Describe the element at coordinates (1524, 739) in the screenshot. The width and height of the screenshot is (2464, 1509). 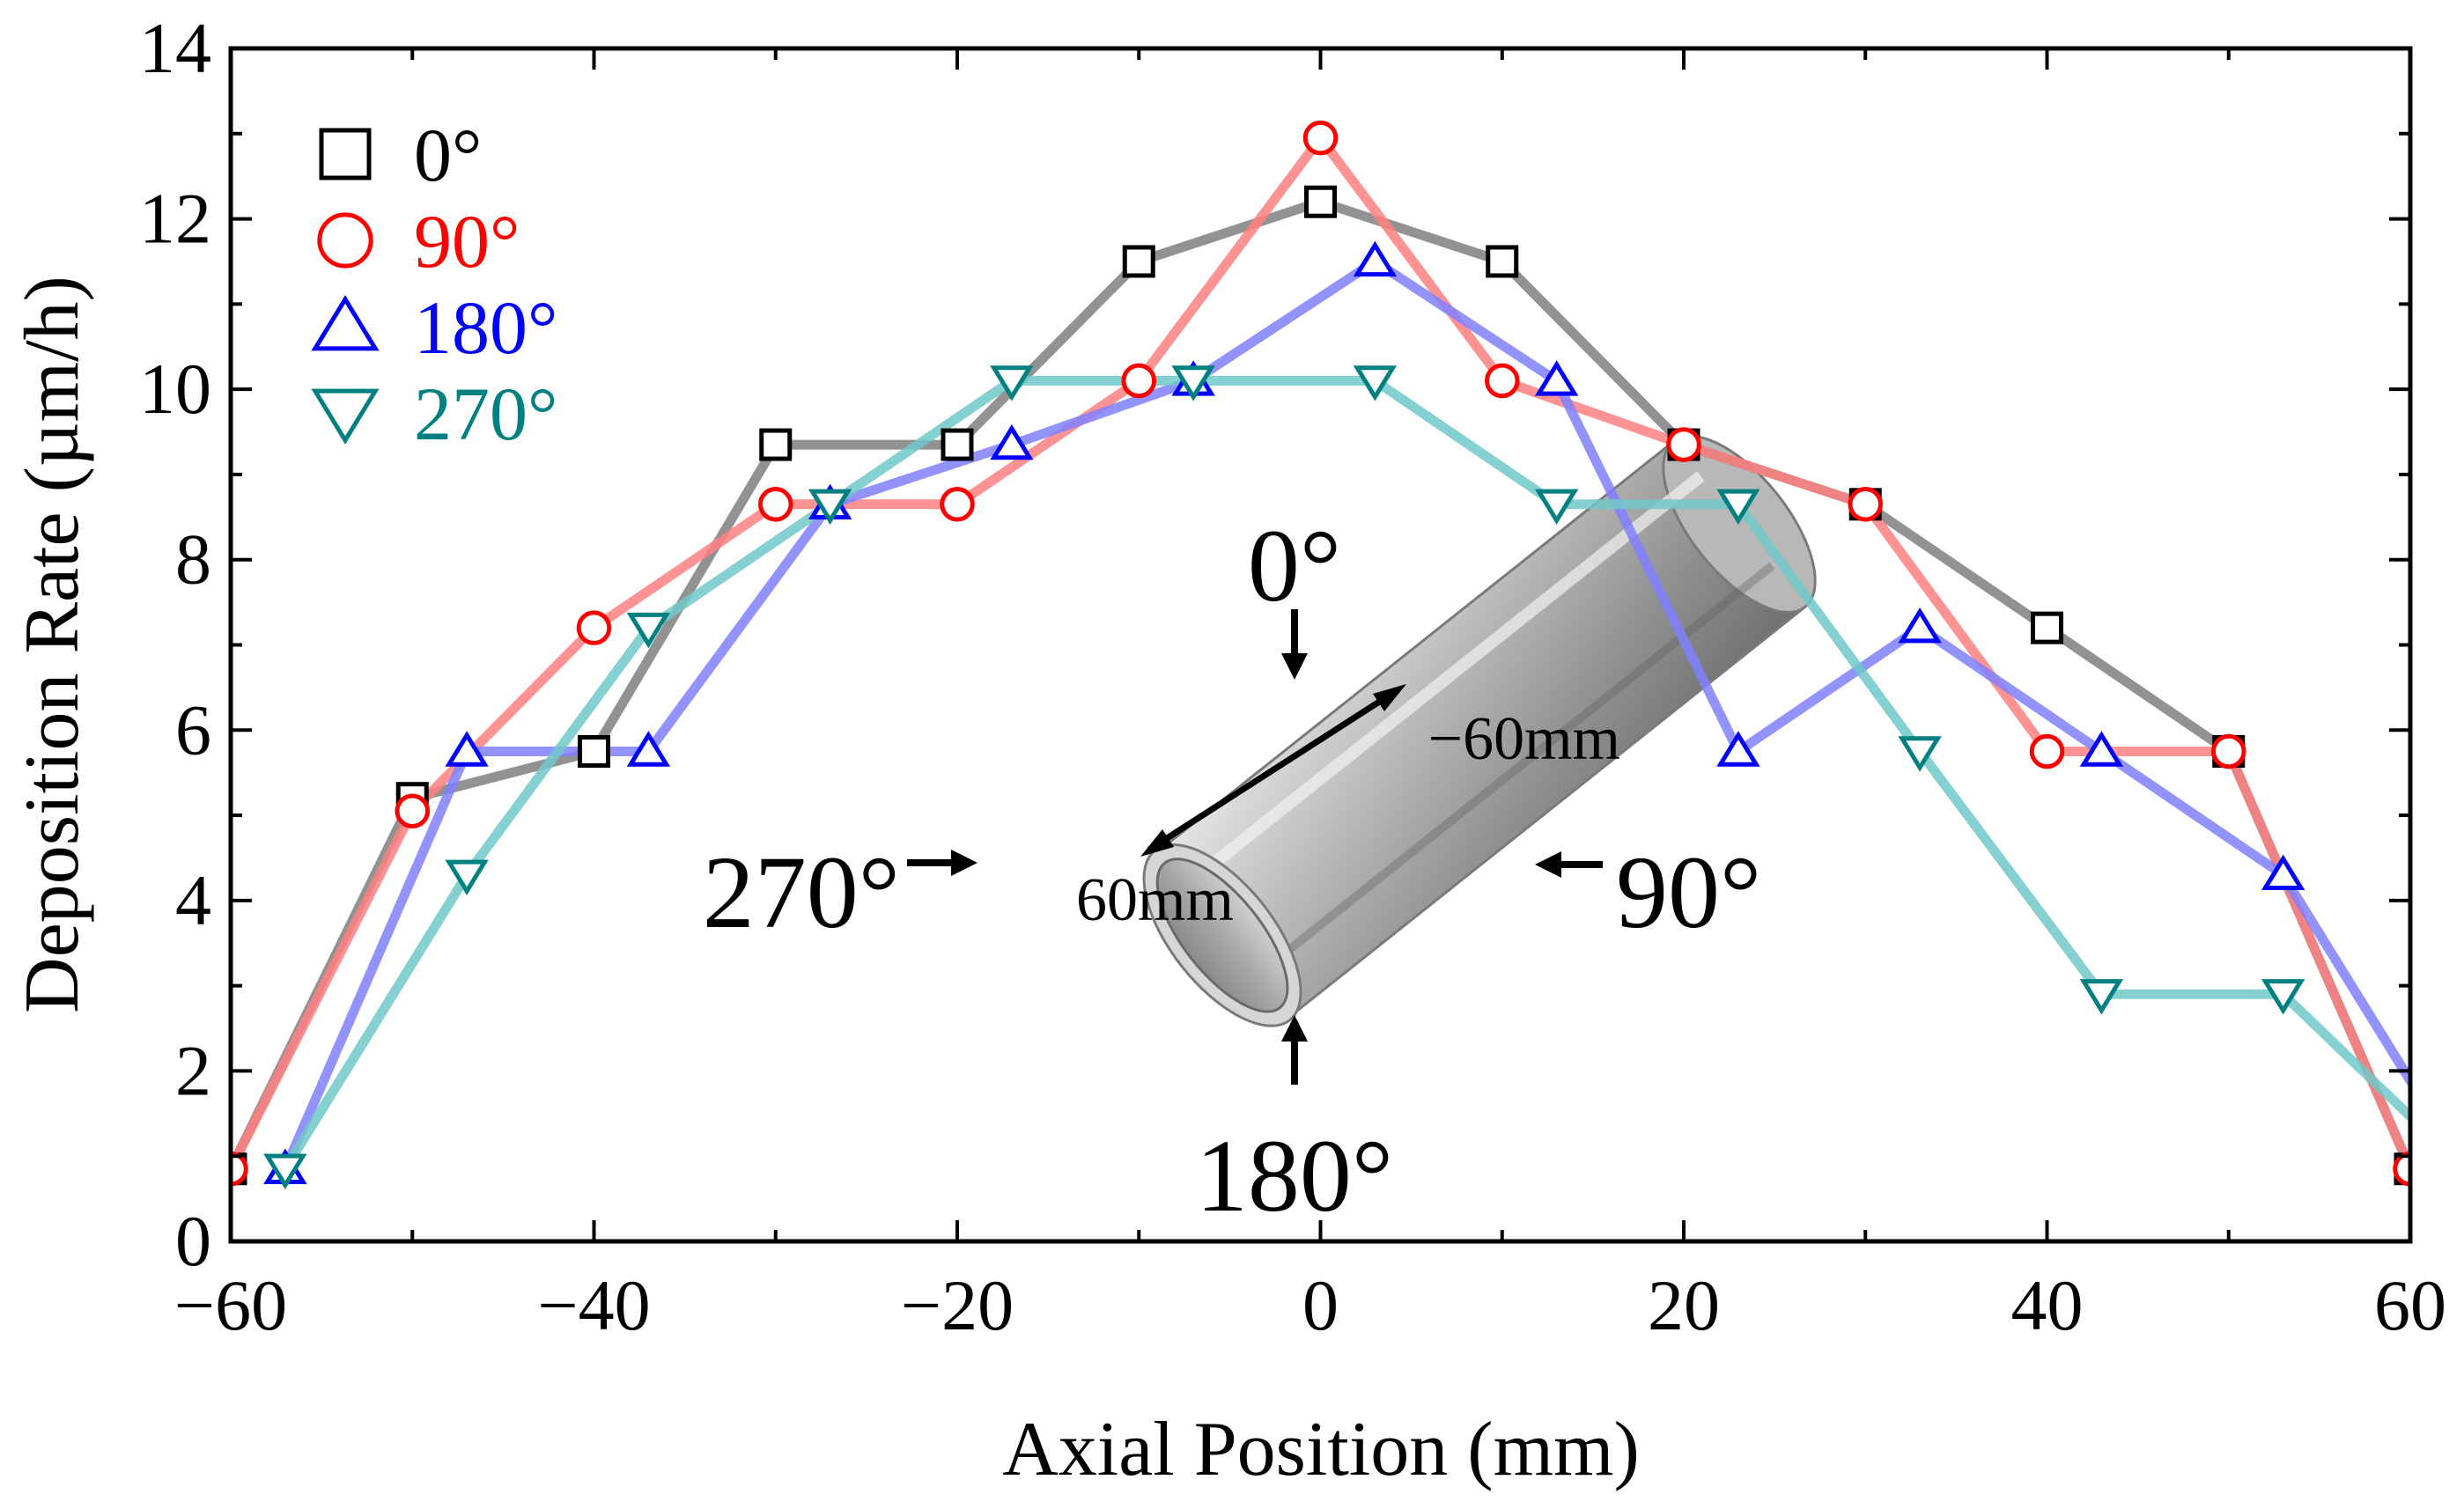
I see `dim-label-far: −60mm` at that location.